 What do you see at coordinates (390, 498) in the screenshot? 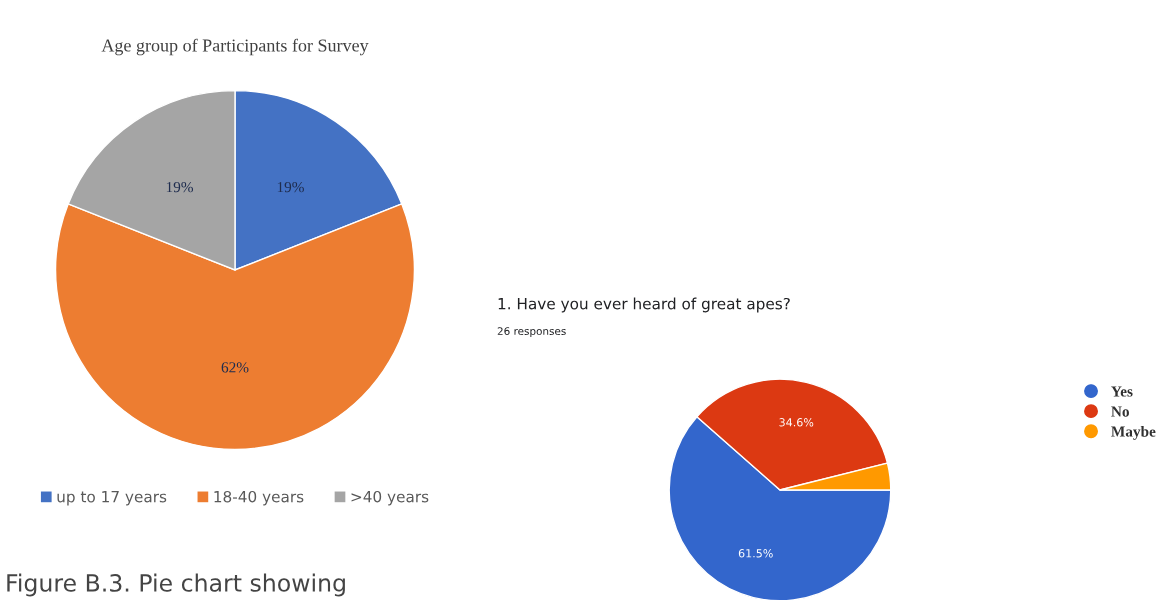
I see `legend-label: >40 years` at bounding box center [390, 498].